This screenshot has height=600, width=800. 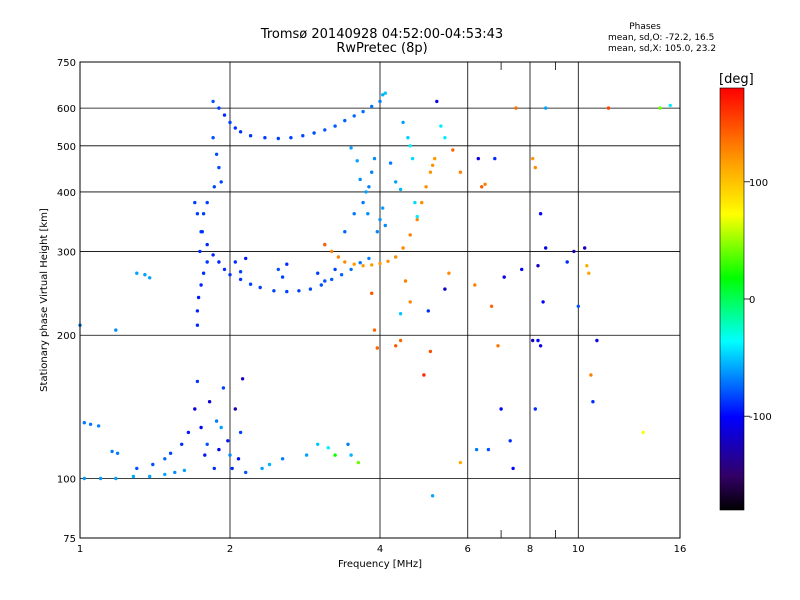 What do you see at coordinates (66, 193) in the screenshot?
I see `y-tick-label: 400` at bounding box center [66, 193].